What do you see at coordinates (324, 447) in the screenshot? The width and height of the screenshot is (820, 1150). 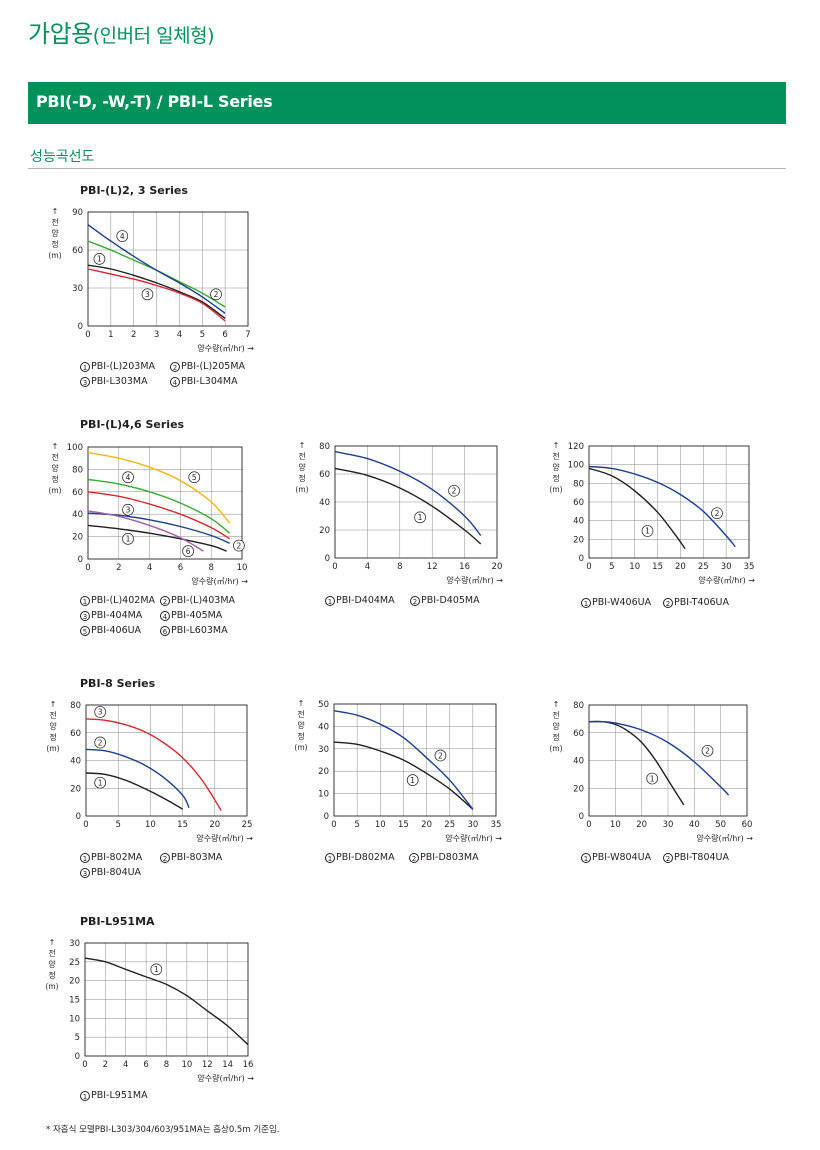 I see `y-tick-label: 80` at bounding box center [324, 447].